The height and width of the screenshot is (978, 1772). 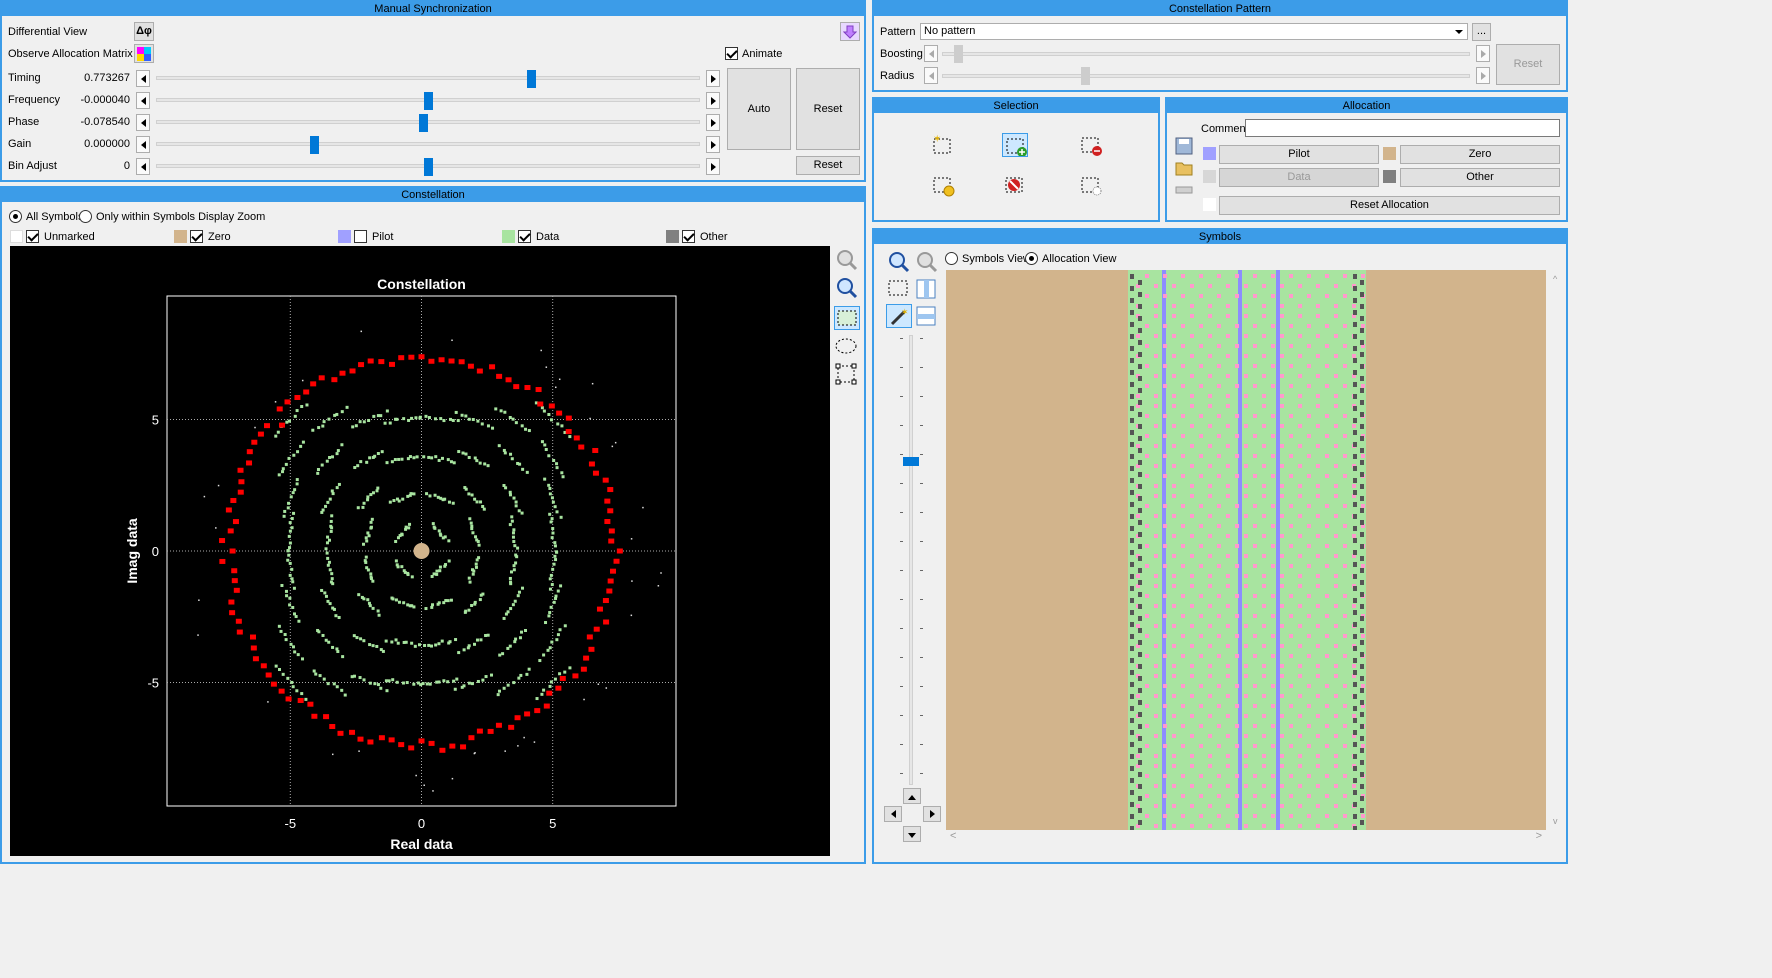 I want to click on pattern-select: No pattern, so click(x=1194, y=31).